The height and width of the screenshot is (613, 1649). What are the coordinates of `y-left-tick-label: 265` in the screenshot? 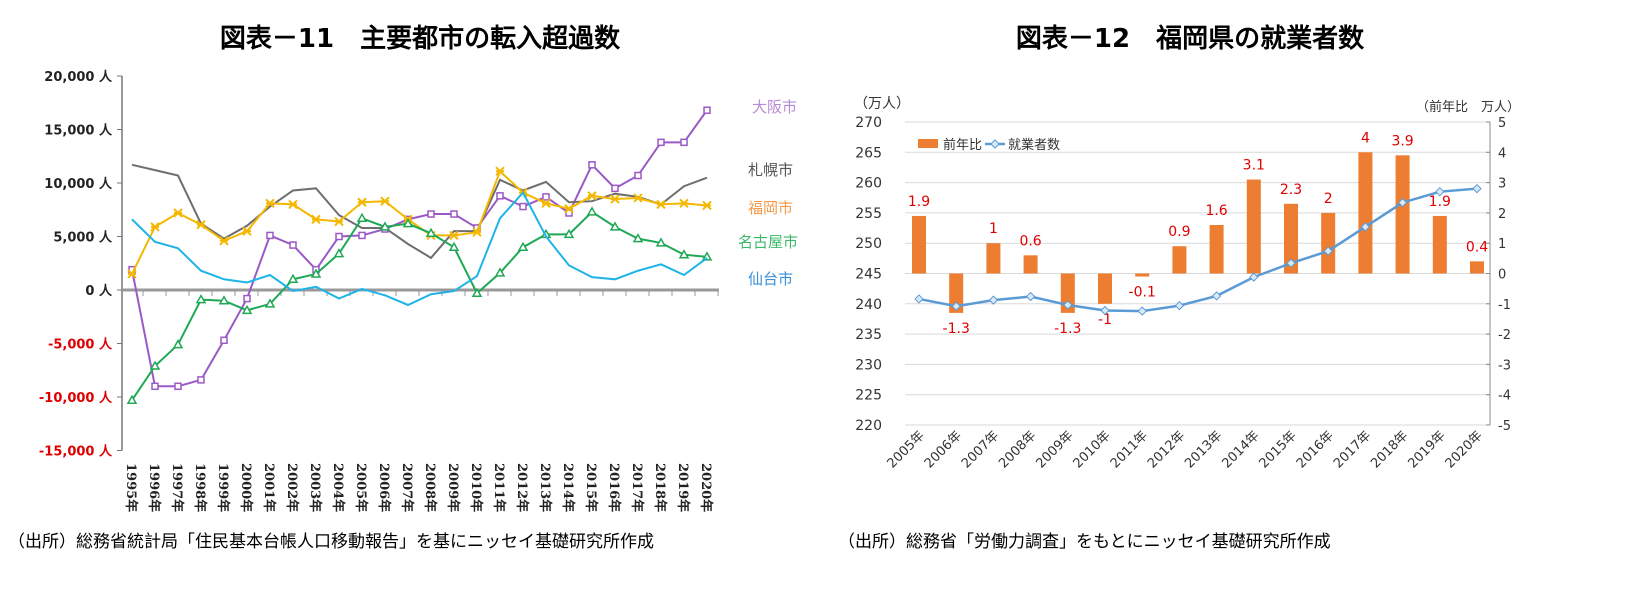 It's located at (868, 153).